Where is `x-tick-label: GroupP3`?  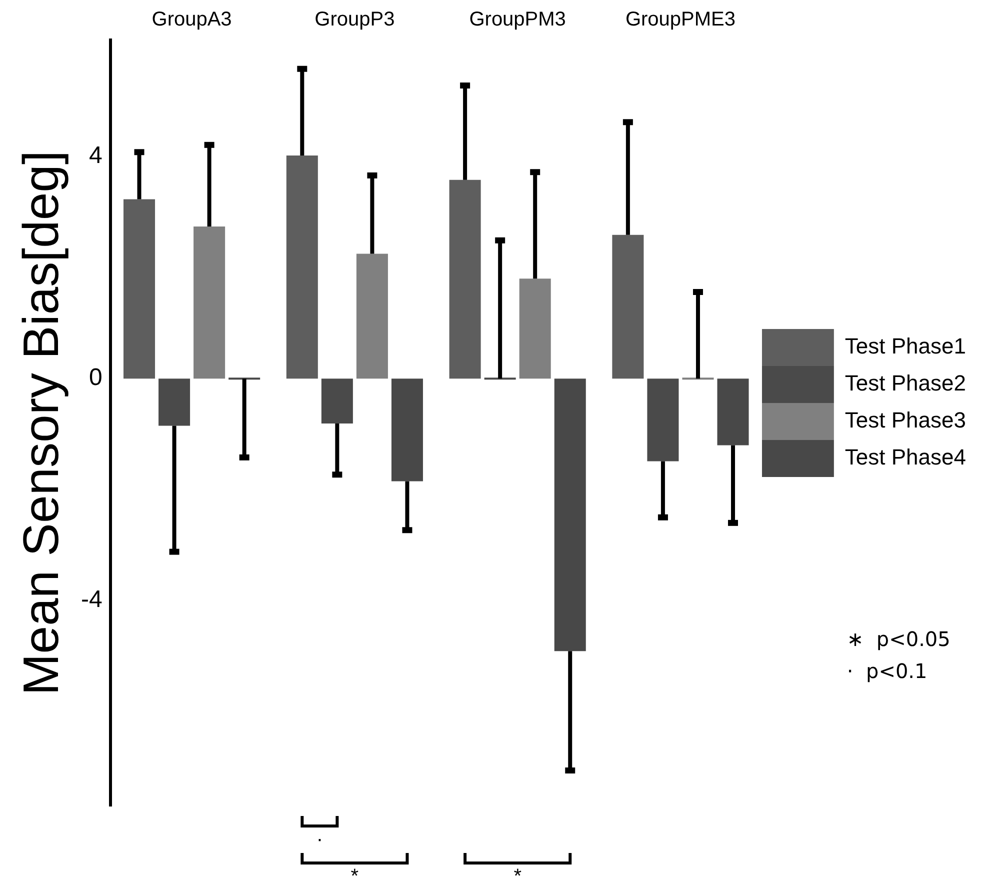 x-tick-label: GroupP3 is located at coordinates (354, 19).